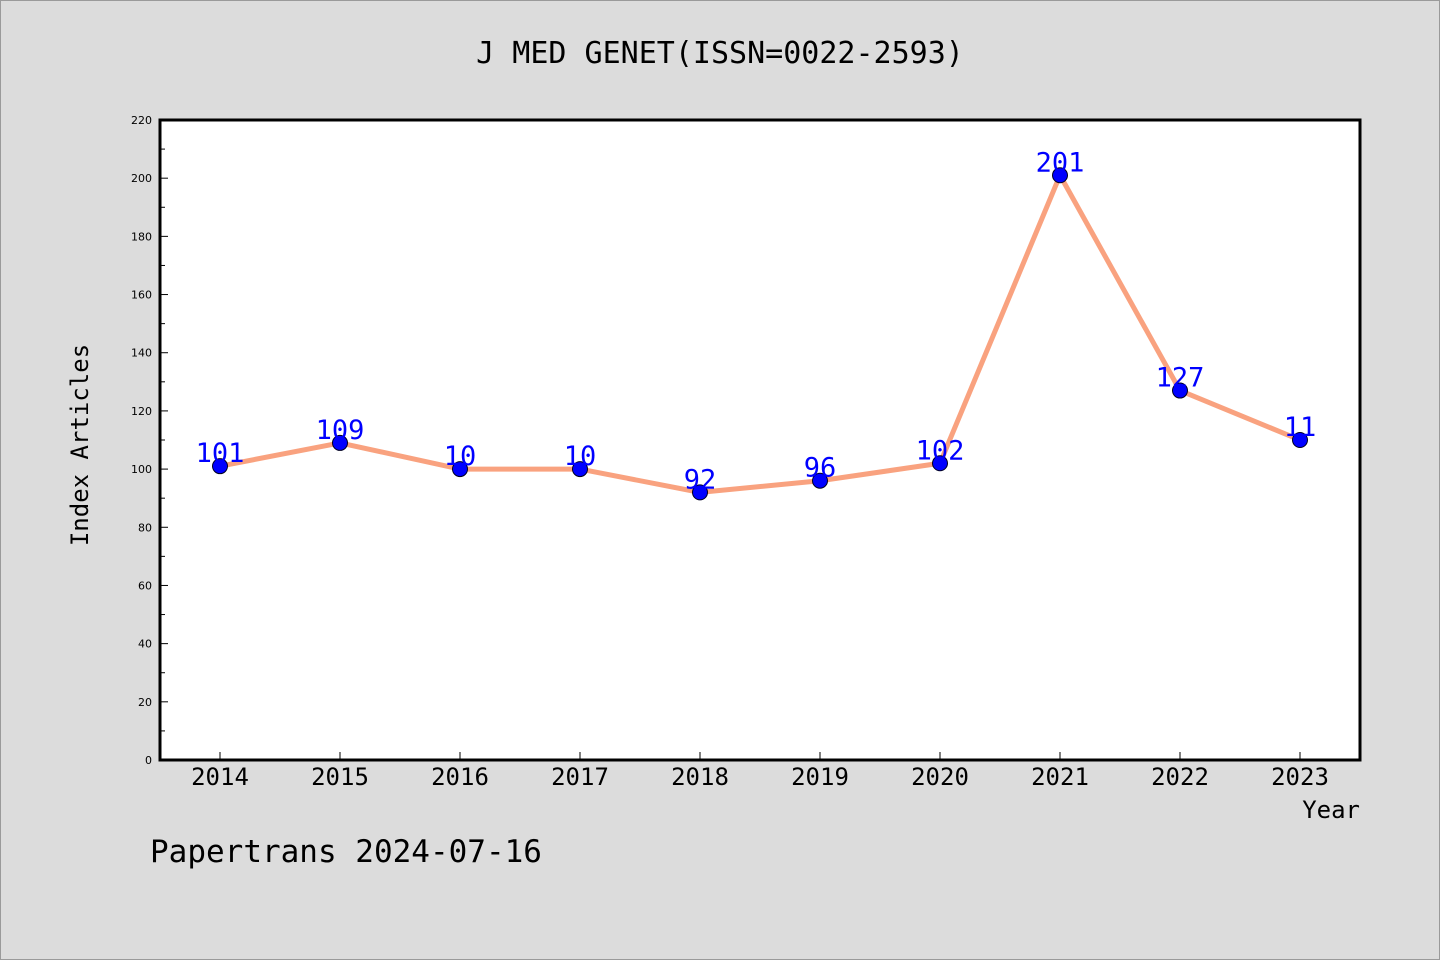 The width and height of the screenshot is (1440, 960). What do you see at coordinates (145, 644) in the screenshot?
I see `y-tick-label: 40` at bounding box center [145, 644].